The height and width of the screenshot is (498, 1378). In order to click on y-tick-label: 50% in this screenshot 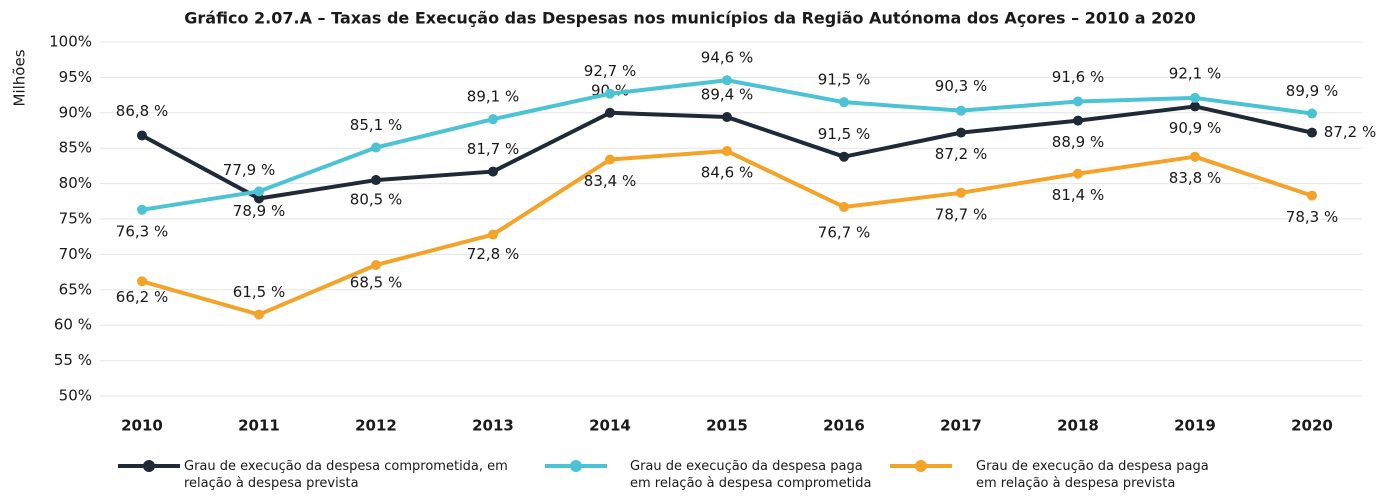, I will do `click(75, 396)`.